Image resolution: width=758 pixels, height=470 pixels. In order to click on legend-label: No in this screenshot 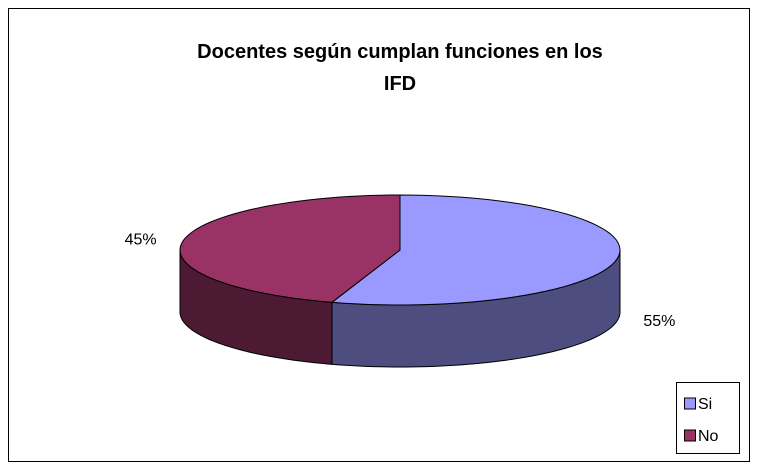, I will do `click(708, 436)`.